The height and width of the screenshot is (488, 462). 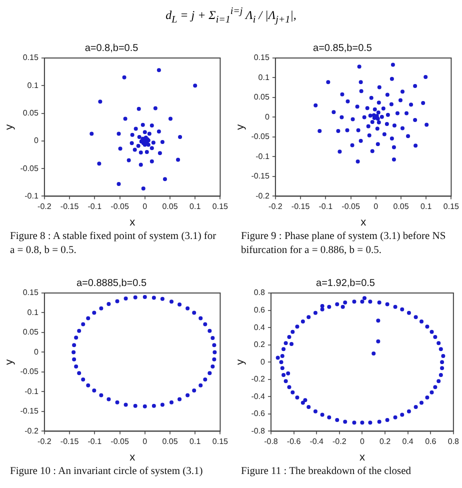 What do you see at coordinates (342, 48) in the screenshot?
I see `chart-title: a=0.85,b=0.5` at bounding box center [342, 48].